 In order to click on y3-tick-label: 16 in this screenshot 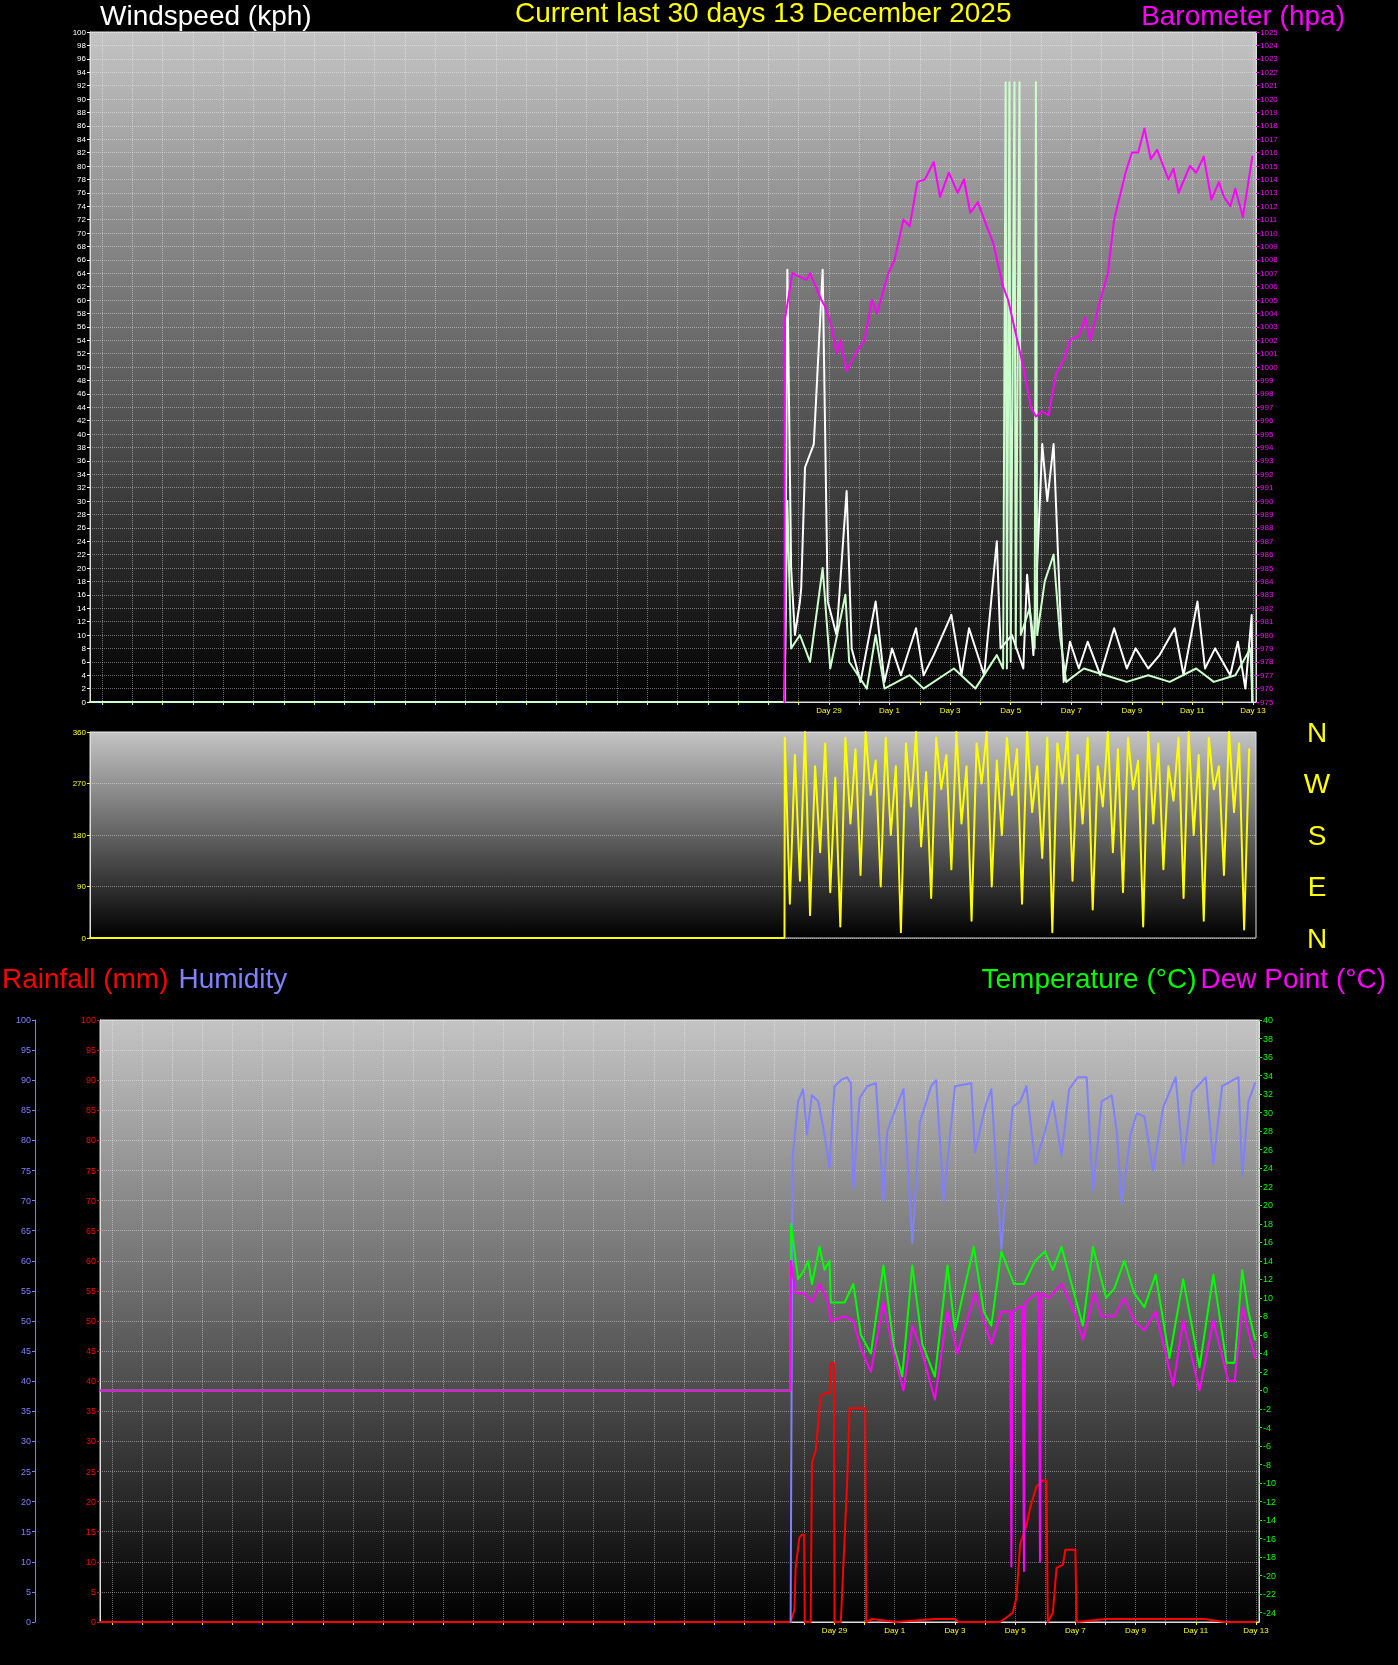, I will do `click(1268, 1242)`.